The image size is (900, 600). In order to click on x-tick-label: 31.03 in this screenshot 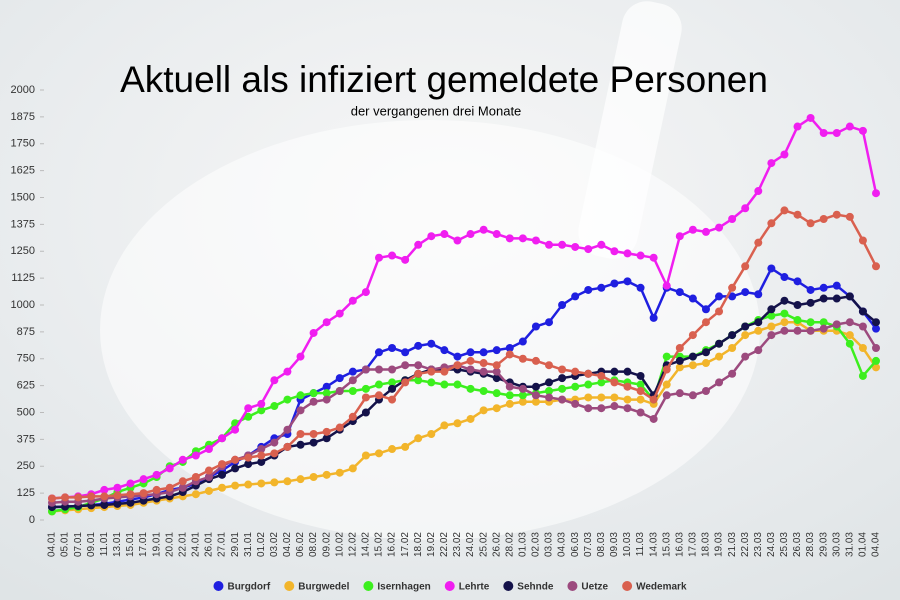, I will do `click(849, 544)`.